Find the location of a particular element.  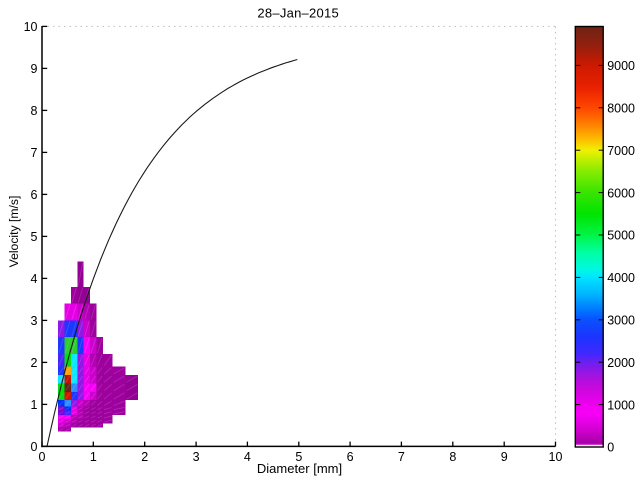

svg-text: 4000 is located at coordinates (621, 278).